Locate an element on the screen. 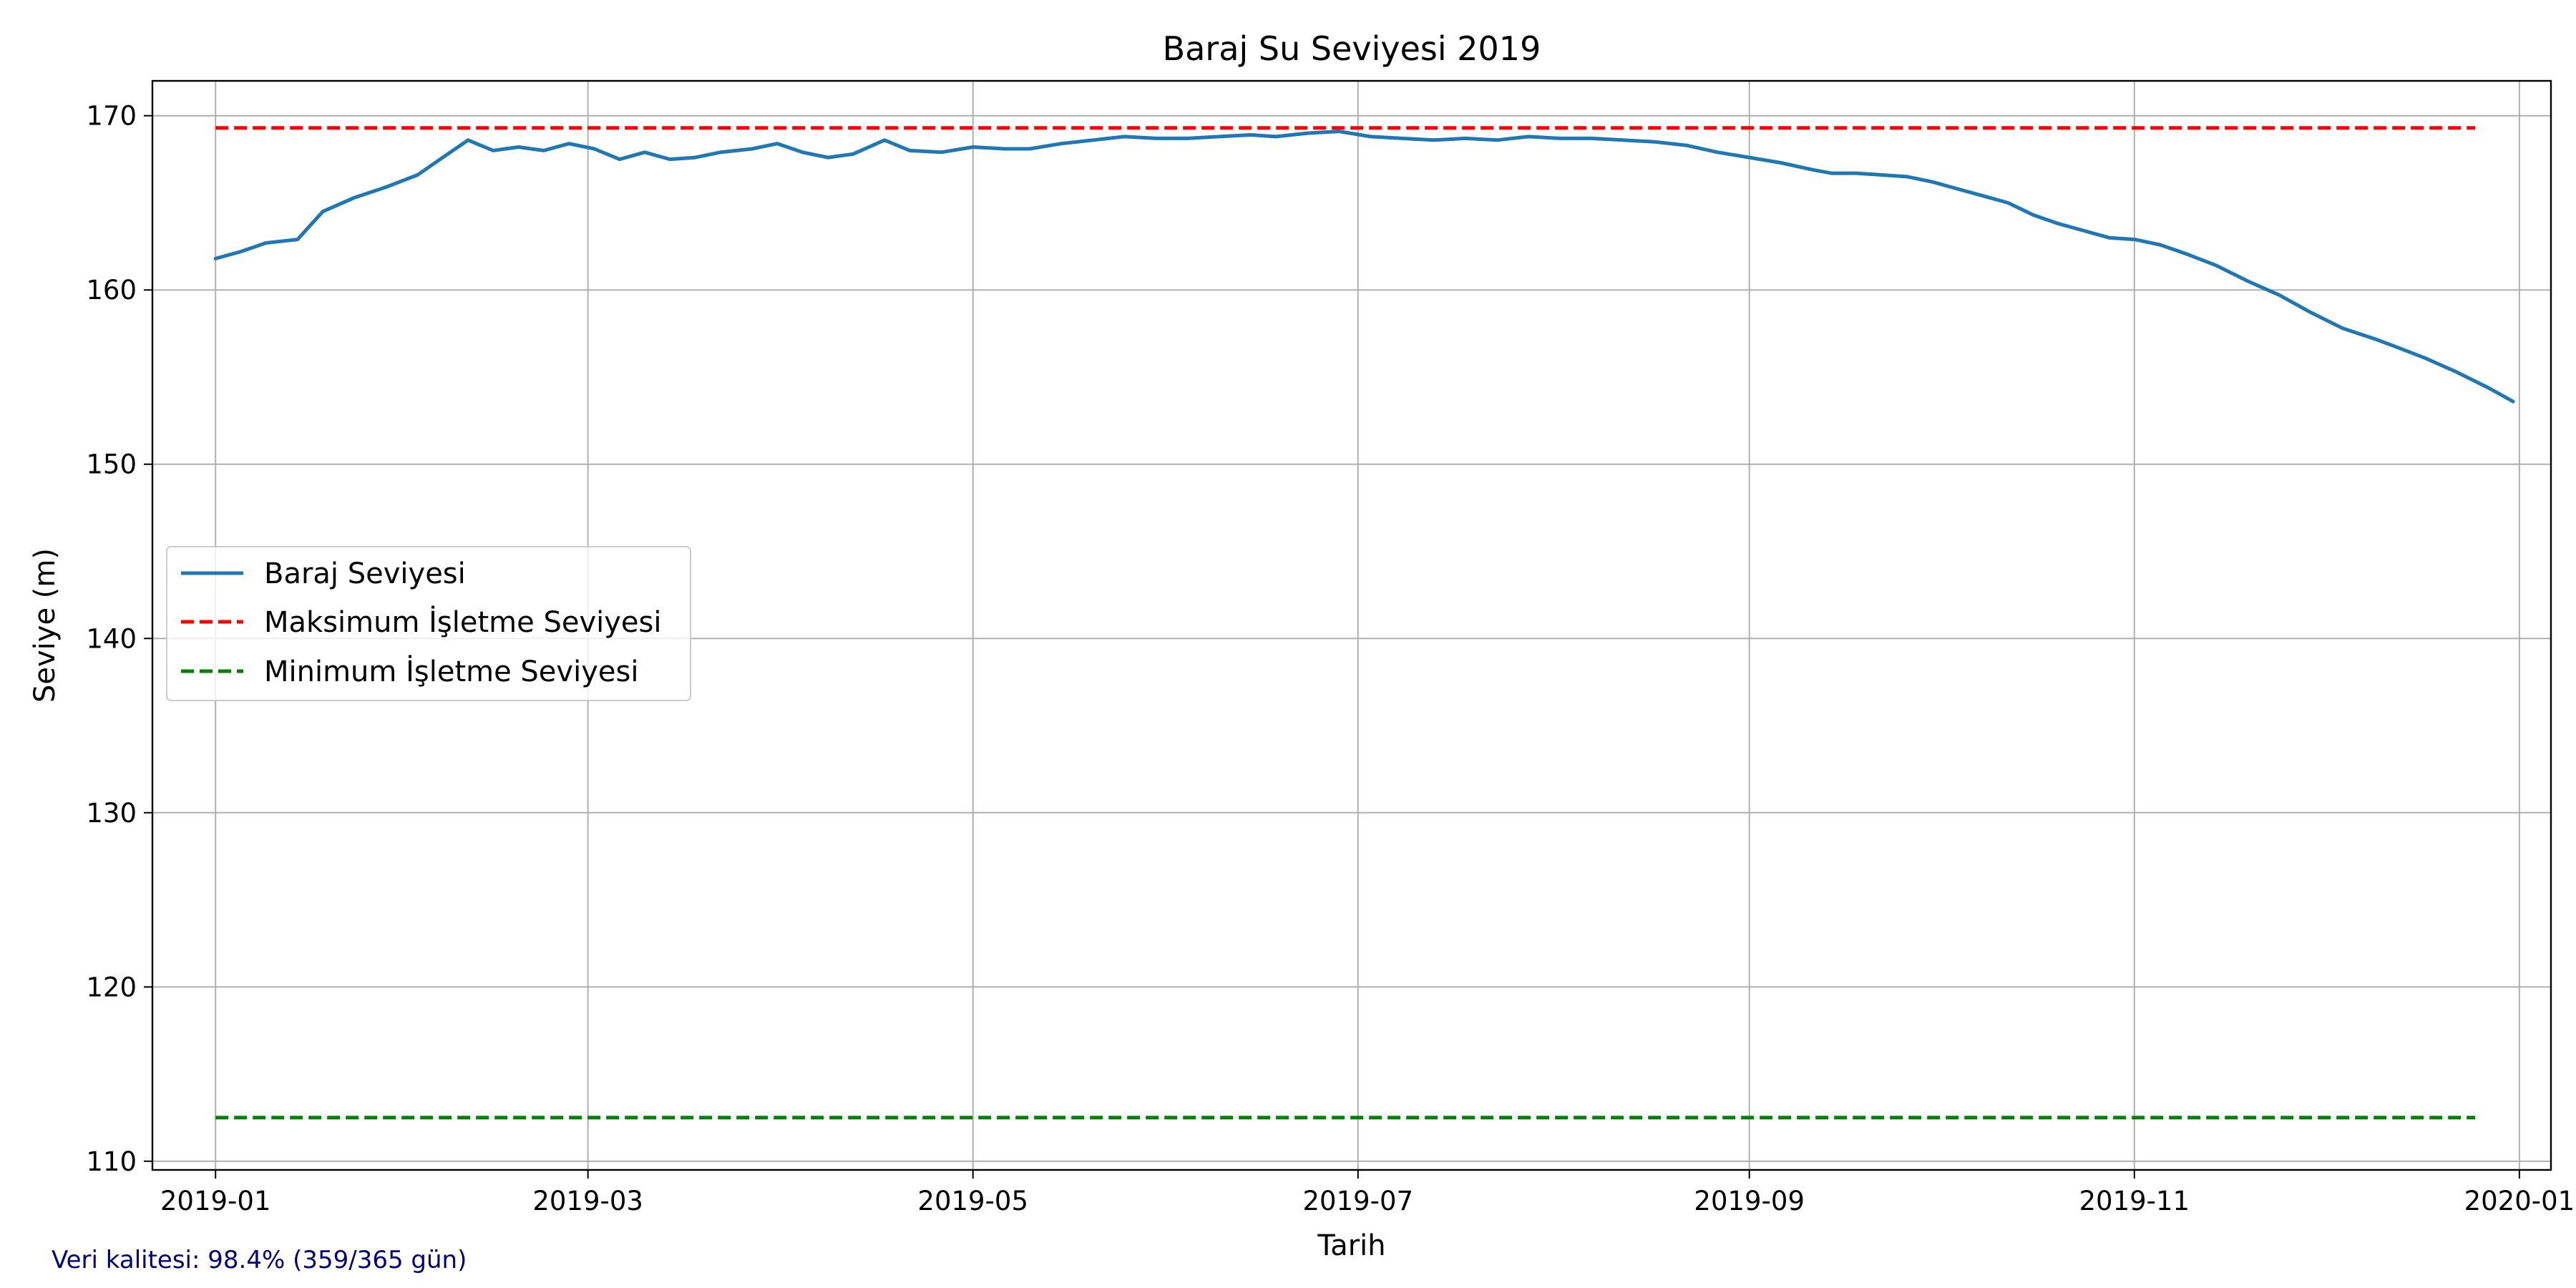 This screenshot has height=1288, width=2576. chart-title: Baraj Su Seviyesi 2019 is located at coordinates (1352, 48).